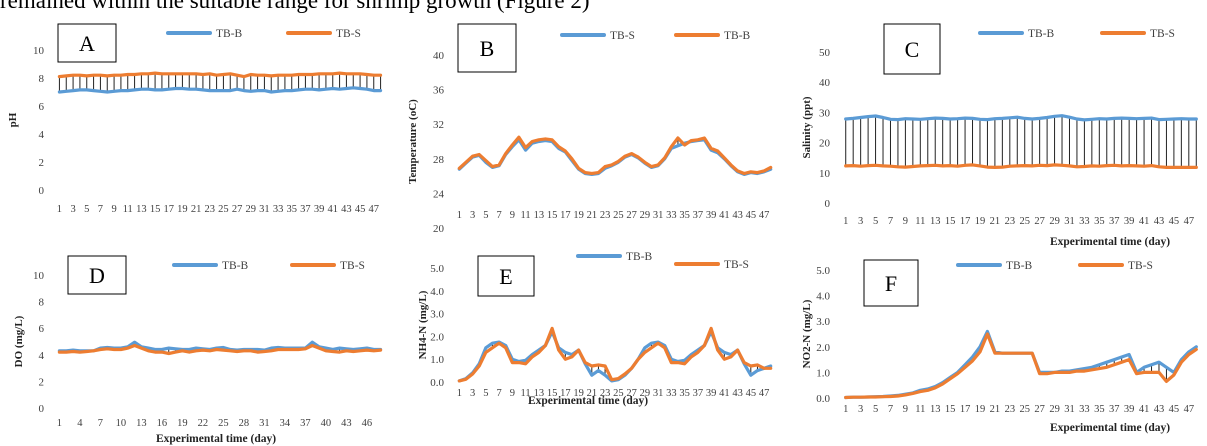 Image resolution: width=1207 pixels, height=446 pixels. What do you see at coordinates (825, 144) in the screenshot?
I see `y-tick-label: 20` at bounding box center [825, 144].